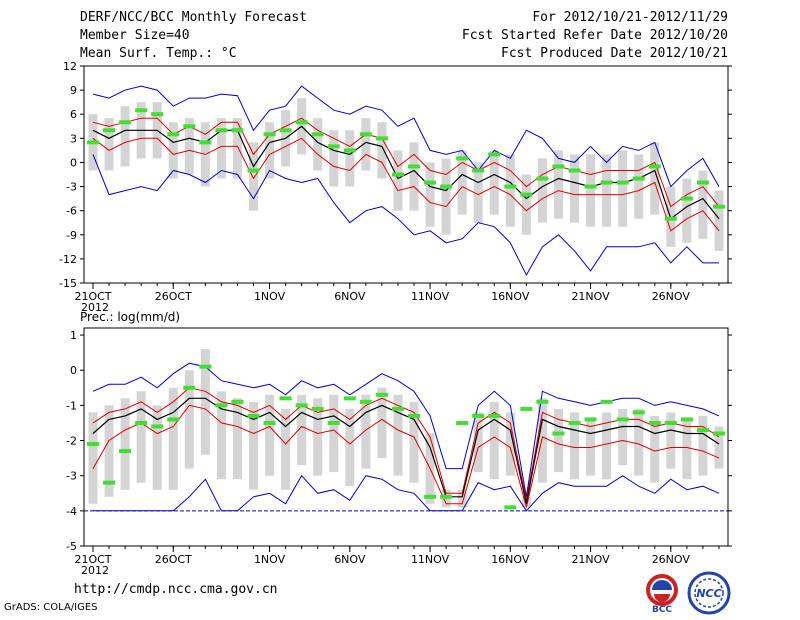 The height and width of the screenshot is (620, 800). What do you see at coordinates (135, 35) in the screenshot?
I see `member-size-label: Member Size=40` at bounding box center [135, 35].